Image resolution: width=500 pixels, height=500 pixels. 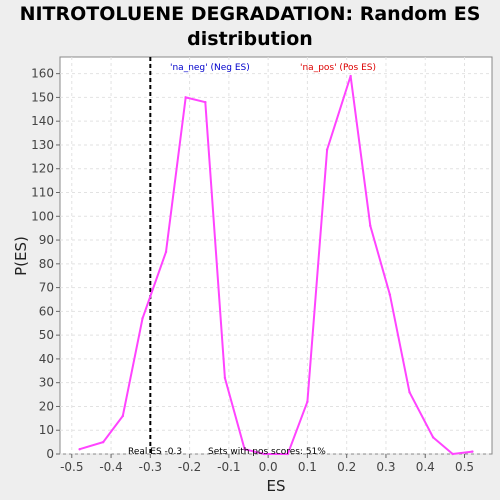 What do you see at coordinates (42, 121) in the screenshot?
I see `y-tick-label: 140` at bounding box center [42, 121].